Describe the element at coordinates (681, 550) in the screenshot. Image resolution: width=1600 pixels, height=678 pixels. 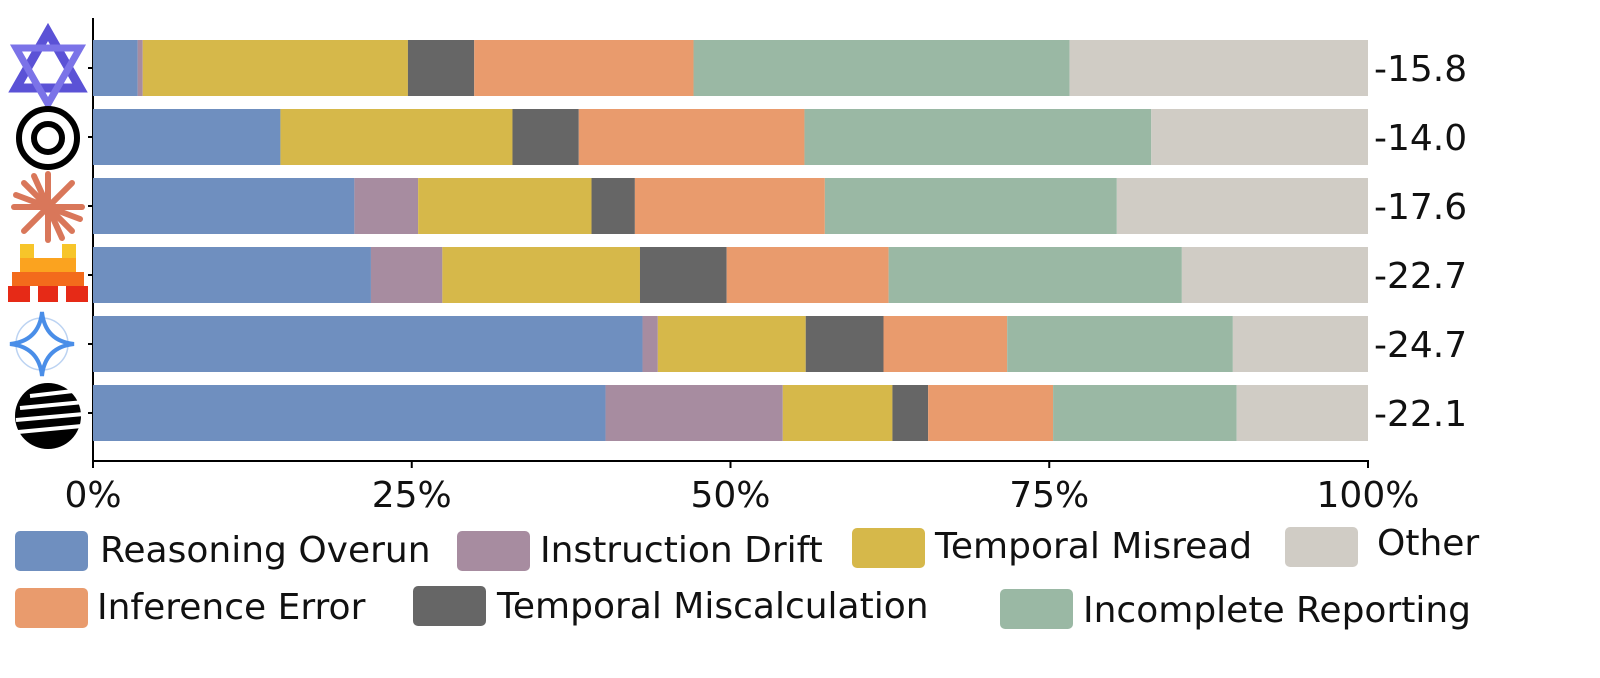
I see `legend-label: Instruction Drift` at that location.